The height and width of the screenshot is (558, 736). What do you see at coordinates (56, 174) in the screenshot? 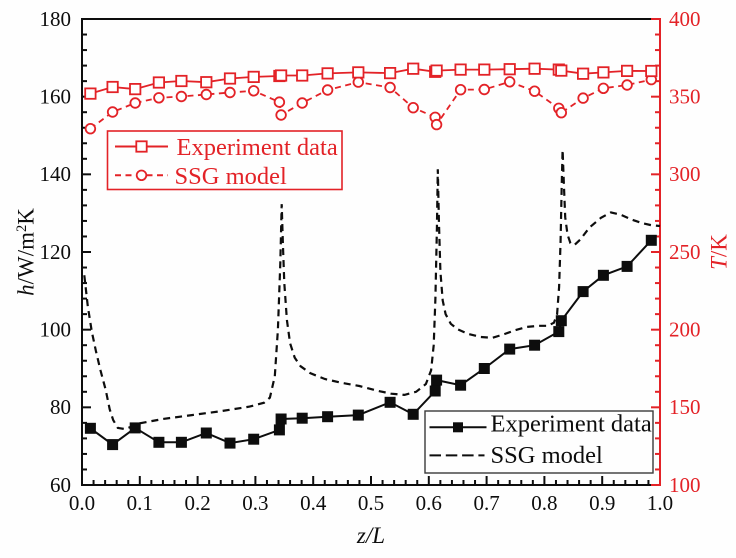
I see `svg-text: 140` at bounding box center [56, 174].